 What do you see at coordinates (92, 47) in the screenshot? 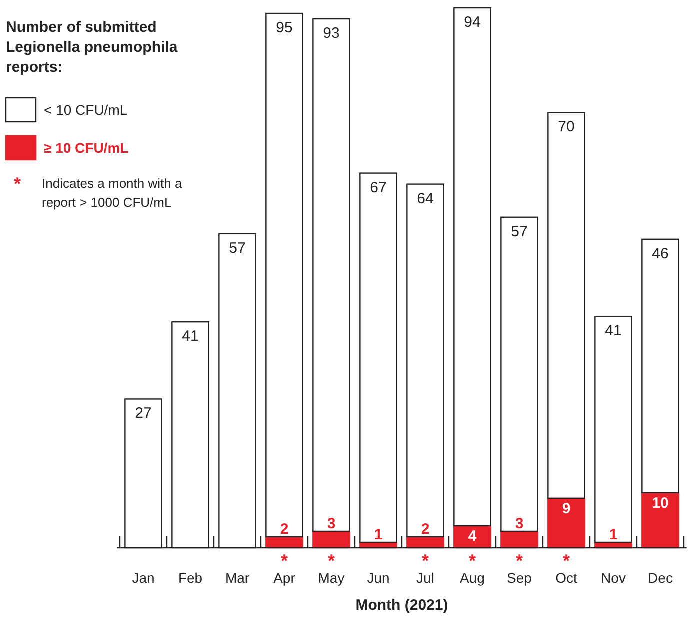
I see `legend-title: Number of submitted Legionella pneumophila reports:` at bounding box center [92, 47].